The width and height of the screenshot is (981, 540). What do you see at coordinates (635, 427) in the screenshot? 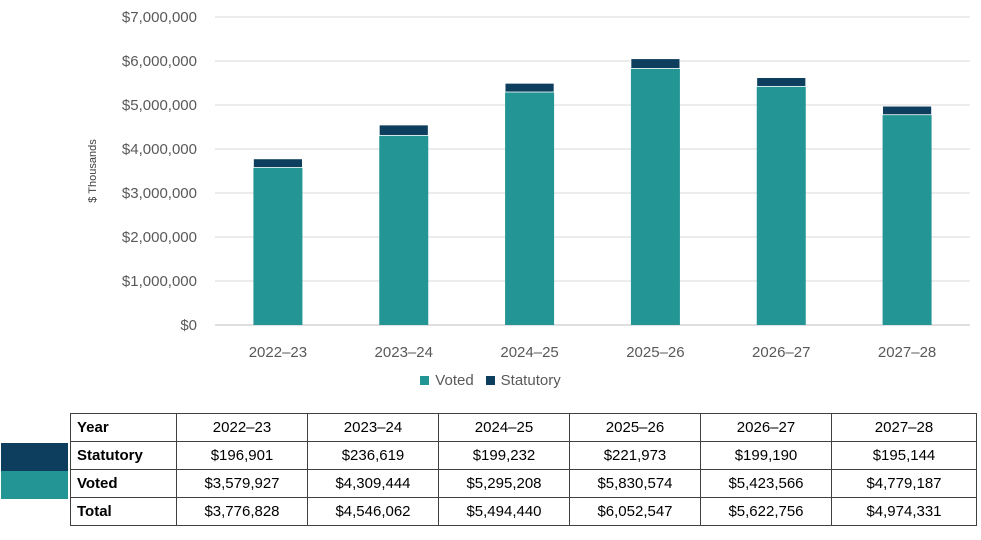
I see `table-header-year: 2025–26` at bounding box center [635, 427].